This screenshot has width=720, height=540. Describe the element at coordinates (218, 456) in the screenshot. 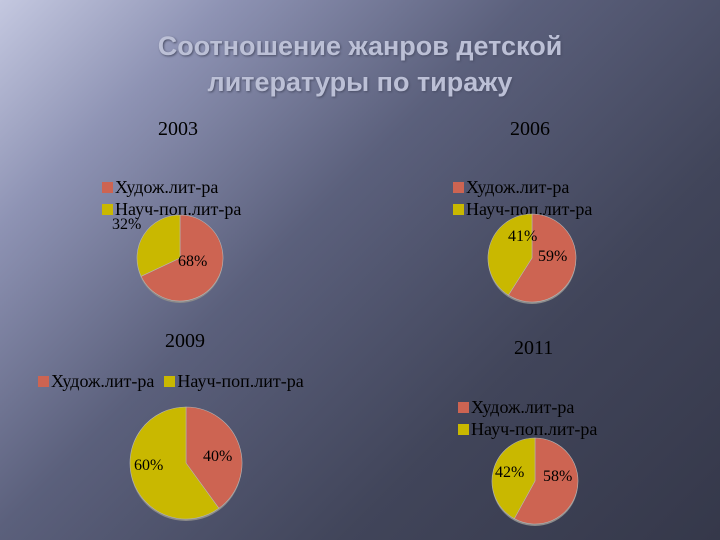

I see `label-2009-fiction: 40%` at that location.